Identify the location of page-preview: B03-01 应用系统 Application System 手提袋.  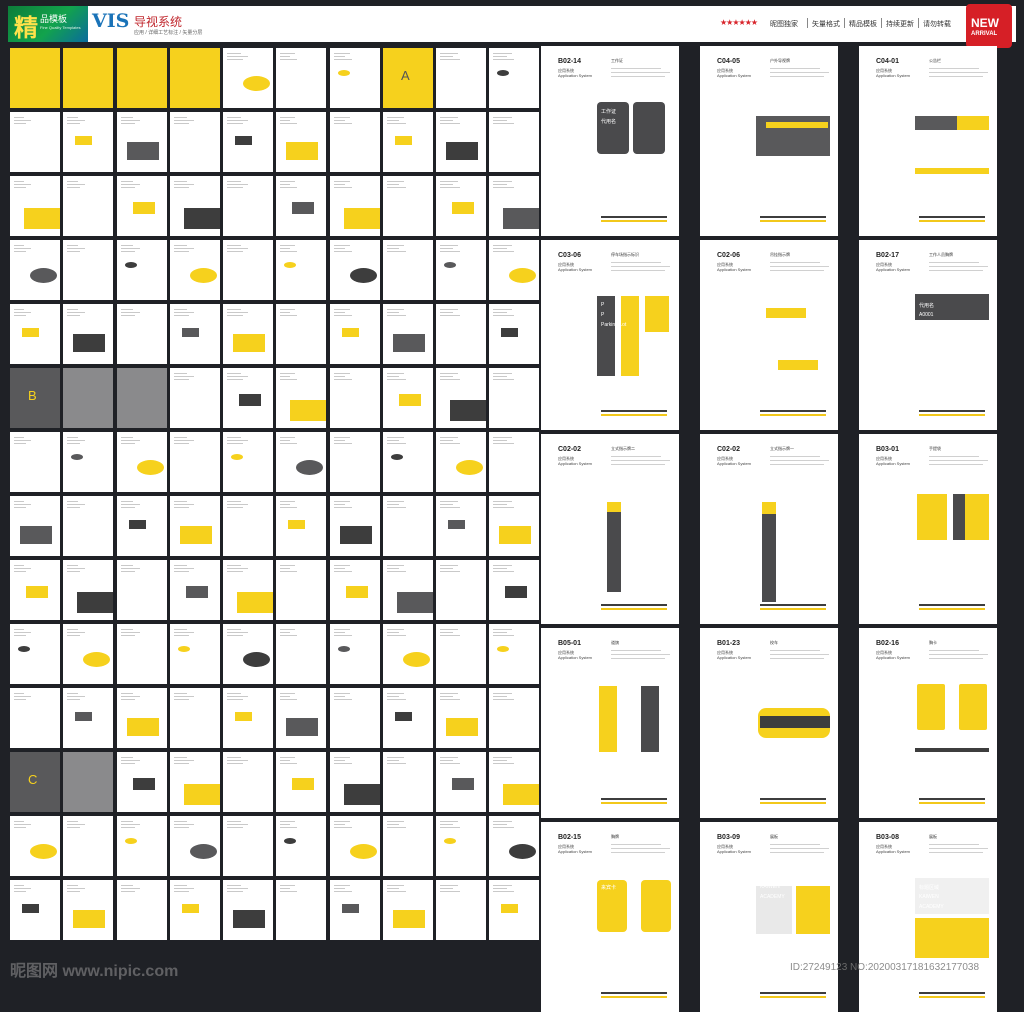
(928, 529).